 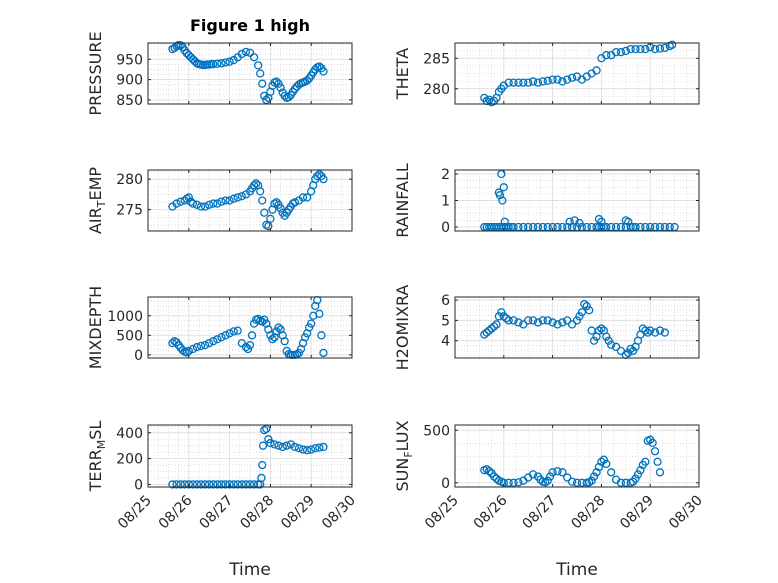 What do you see at coordinates (97, 457) in the screenshot?
I see `y-axis-label: TERRMSL` at bounding box center [97, 457].